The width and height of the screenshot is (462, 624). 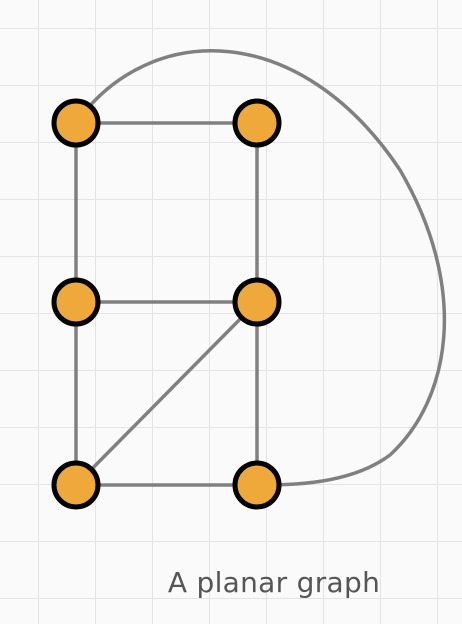 I want to click on node-bottom-left, so click(x=76, y=485).